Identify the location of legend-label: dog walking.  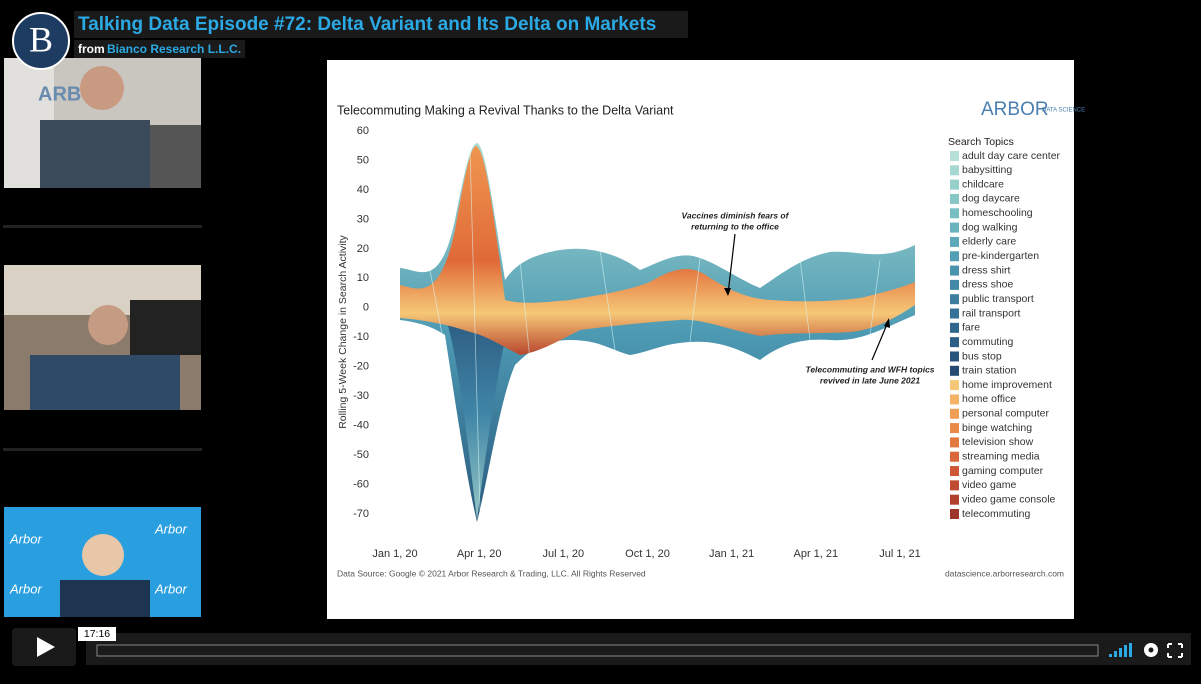
(990, 227).